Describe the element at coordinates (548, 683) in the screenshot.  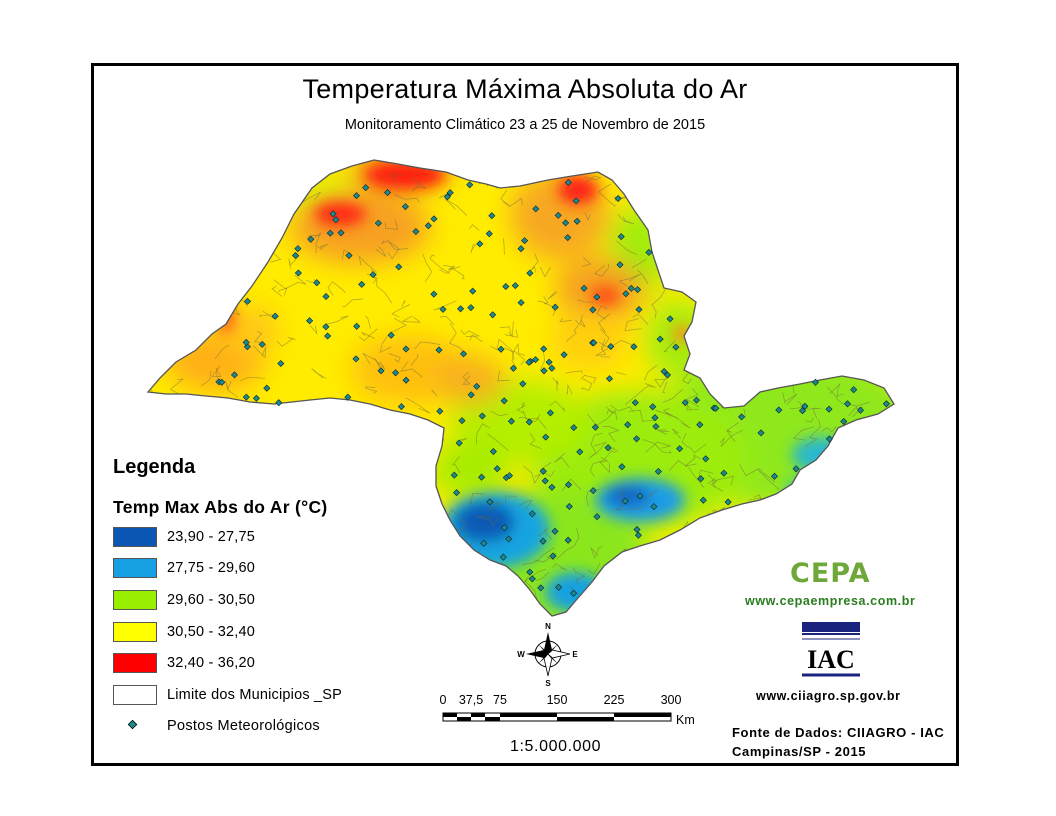
I see `compass-south: S` at that location.